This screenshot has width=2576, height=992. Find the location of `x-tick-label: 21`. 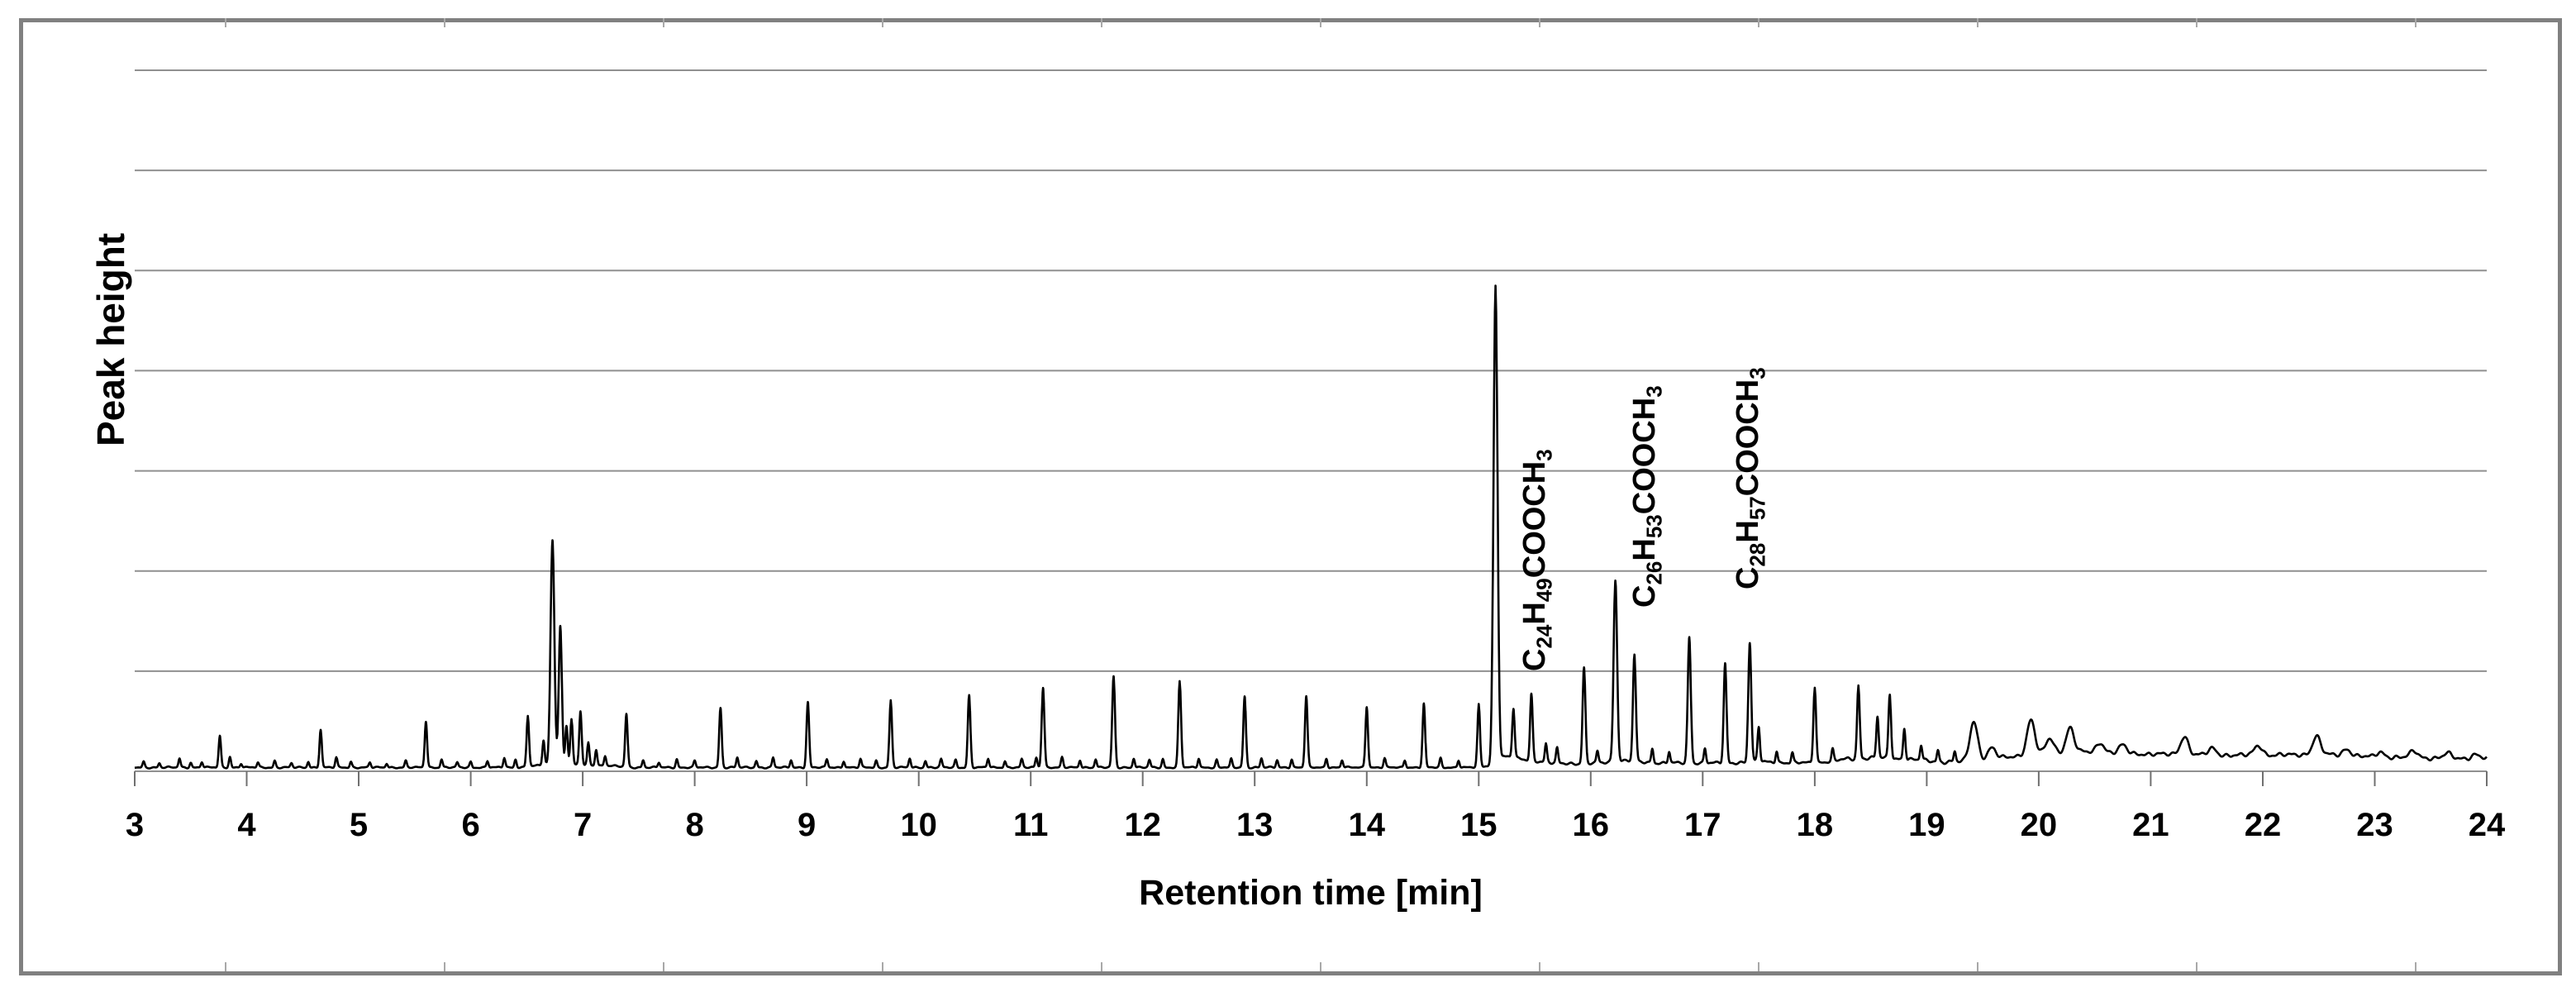

x-tick-label: 21 is located at coordinates (2151, 825).